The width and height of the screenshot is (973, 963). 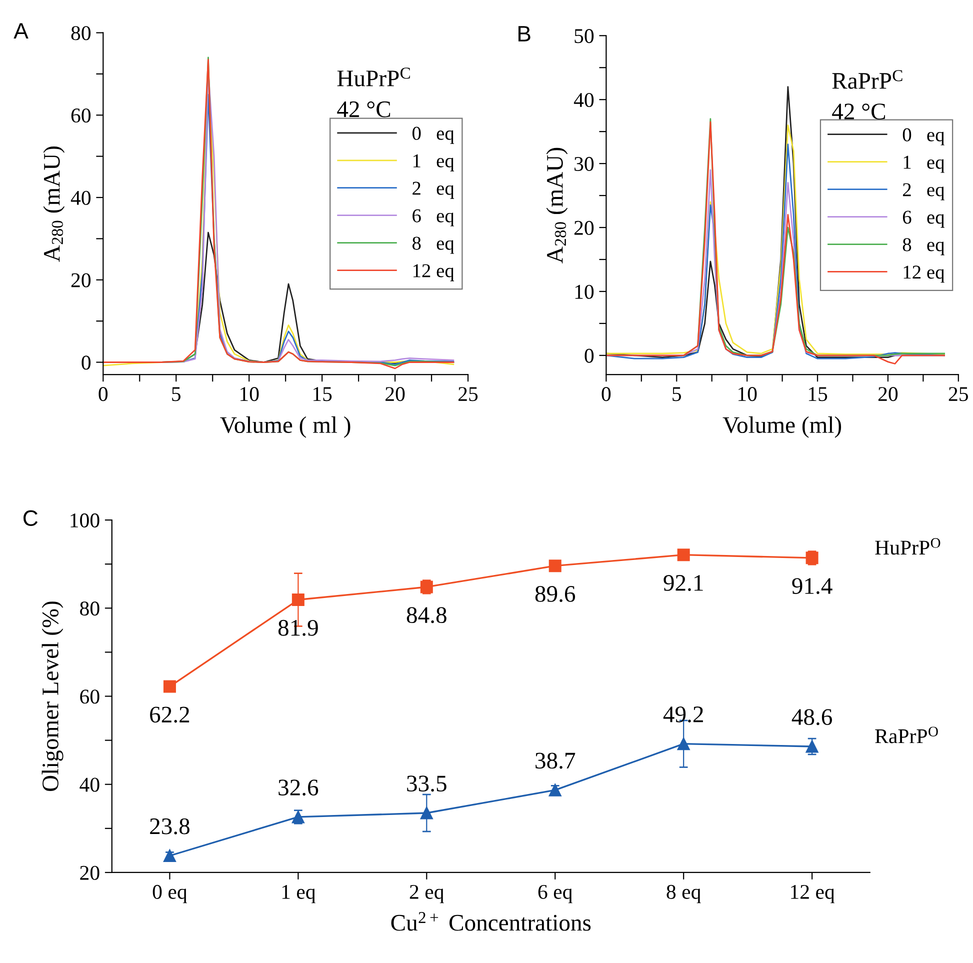 What do you see at coordinates (812, 717) in the screenshot?
I see `data-label: 48.6` at bounding box center [812, 717].